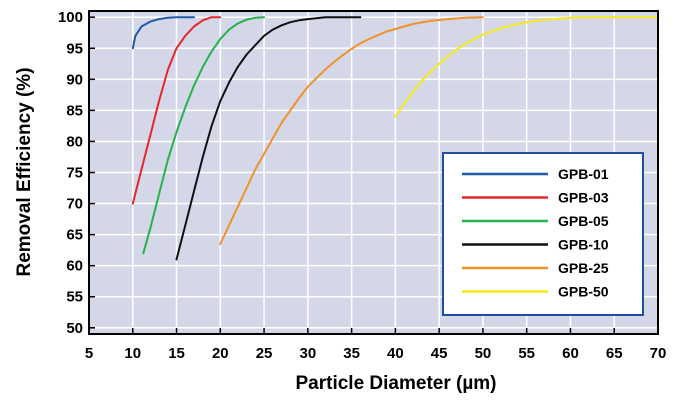 The width and height of the screenshot is (683, 402). What do you see at coordinates (74, 141) in the screenshot?
I see `y-tick-label: 80` at bounding box center [74, 141].